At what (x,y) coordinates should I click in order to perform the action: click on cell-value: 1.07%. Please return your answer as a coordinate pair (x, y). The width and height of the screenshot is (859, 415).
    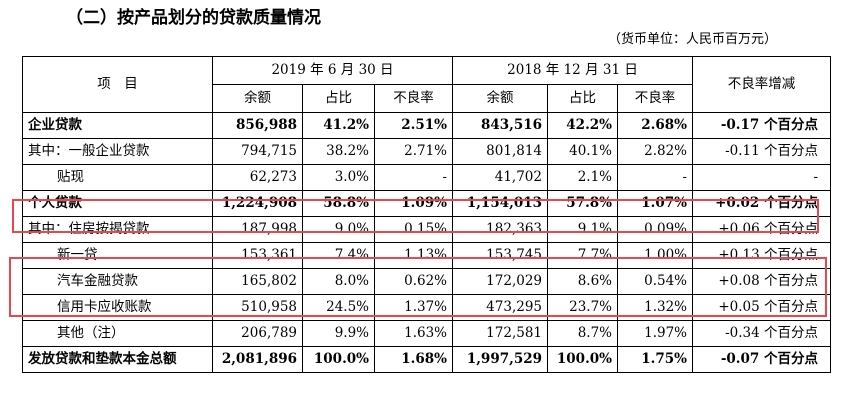
    Looking at the image, I should click on (655, 203).